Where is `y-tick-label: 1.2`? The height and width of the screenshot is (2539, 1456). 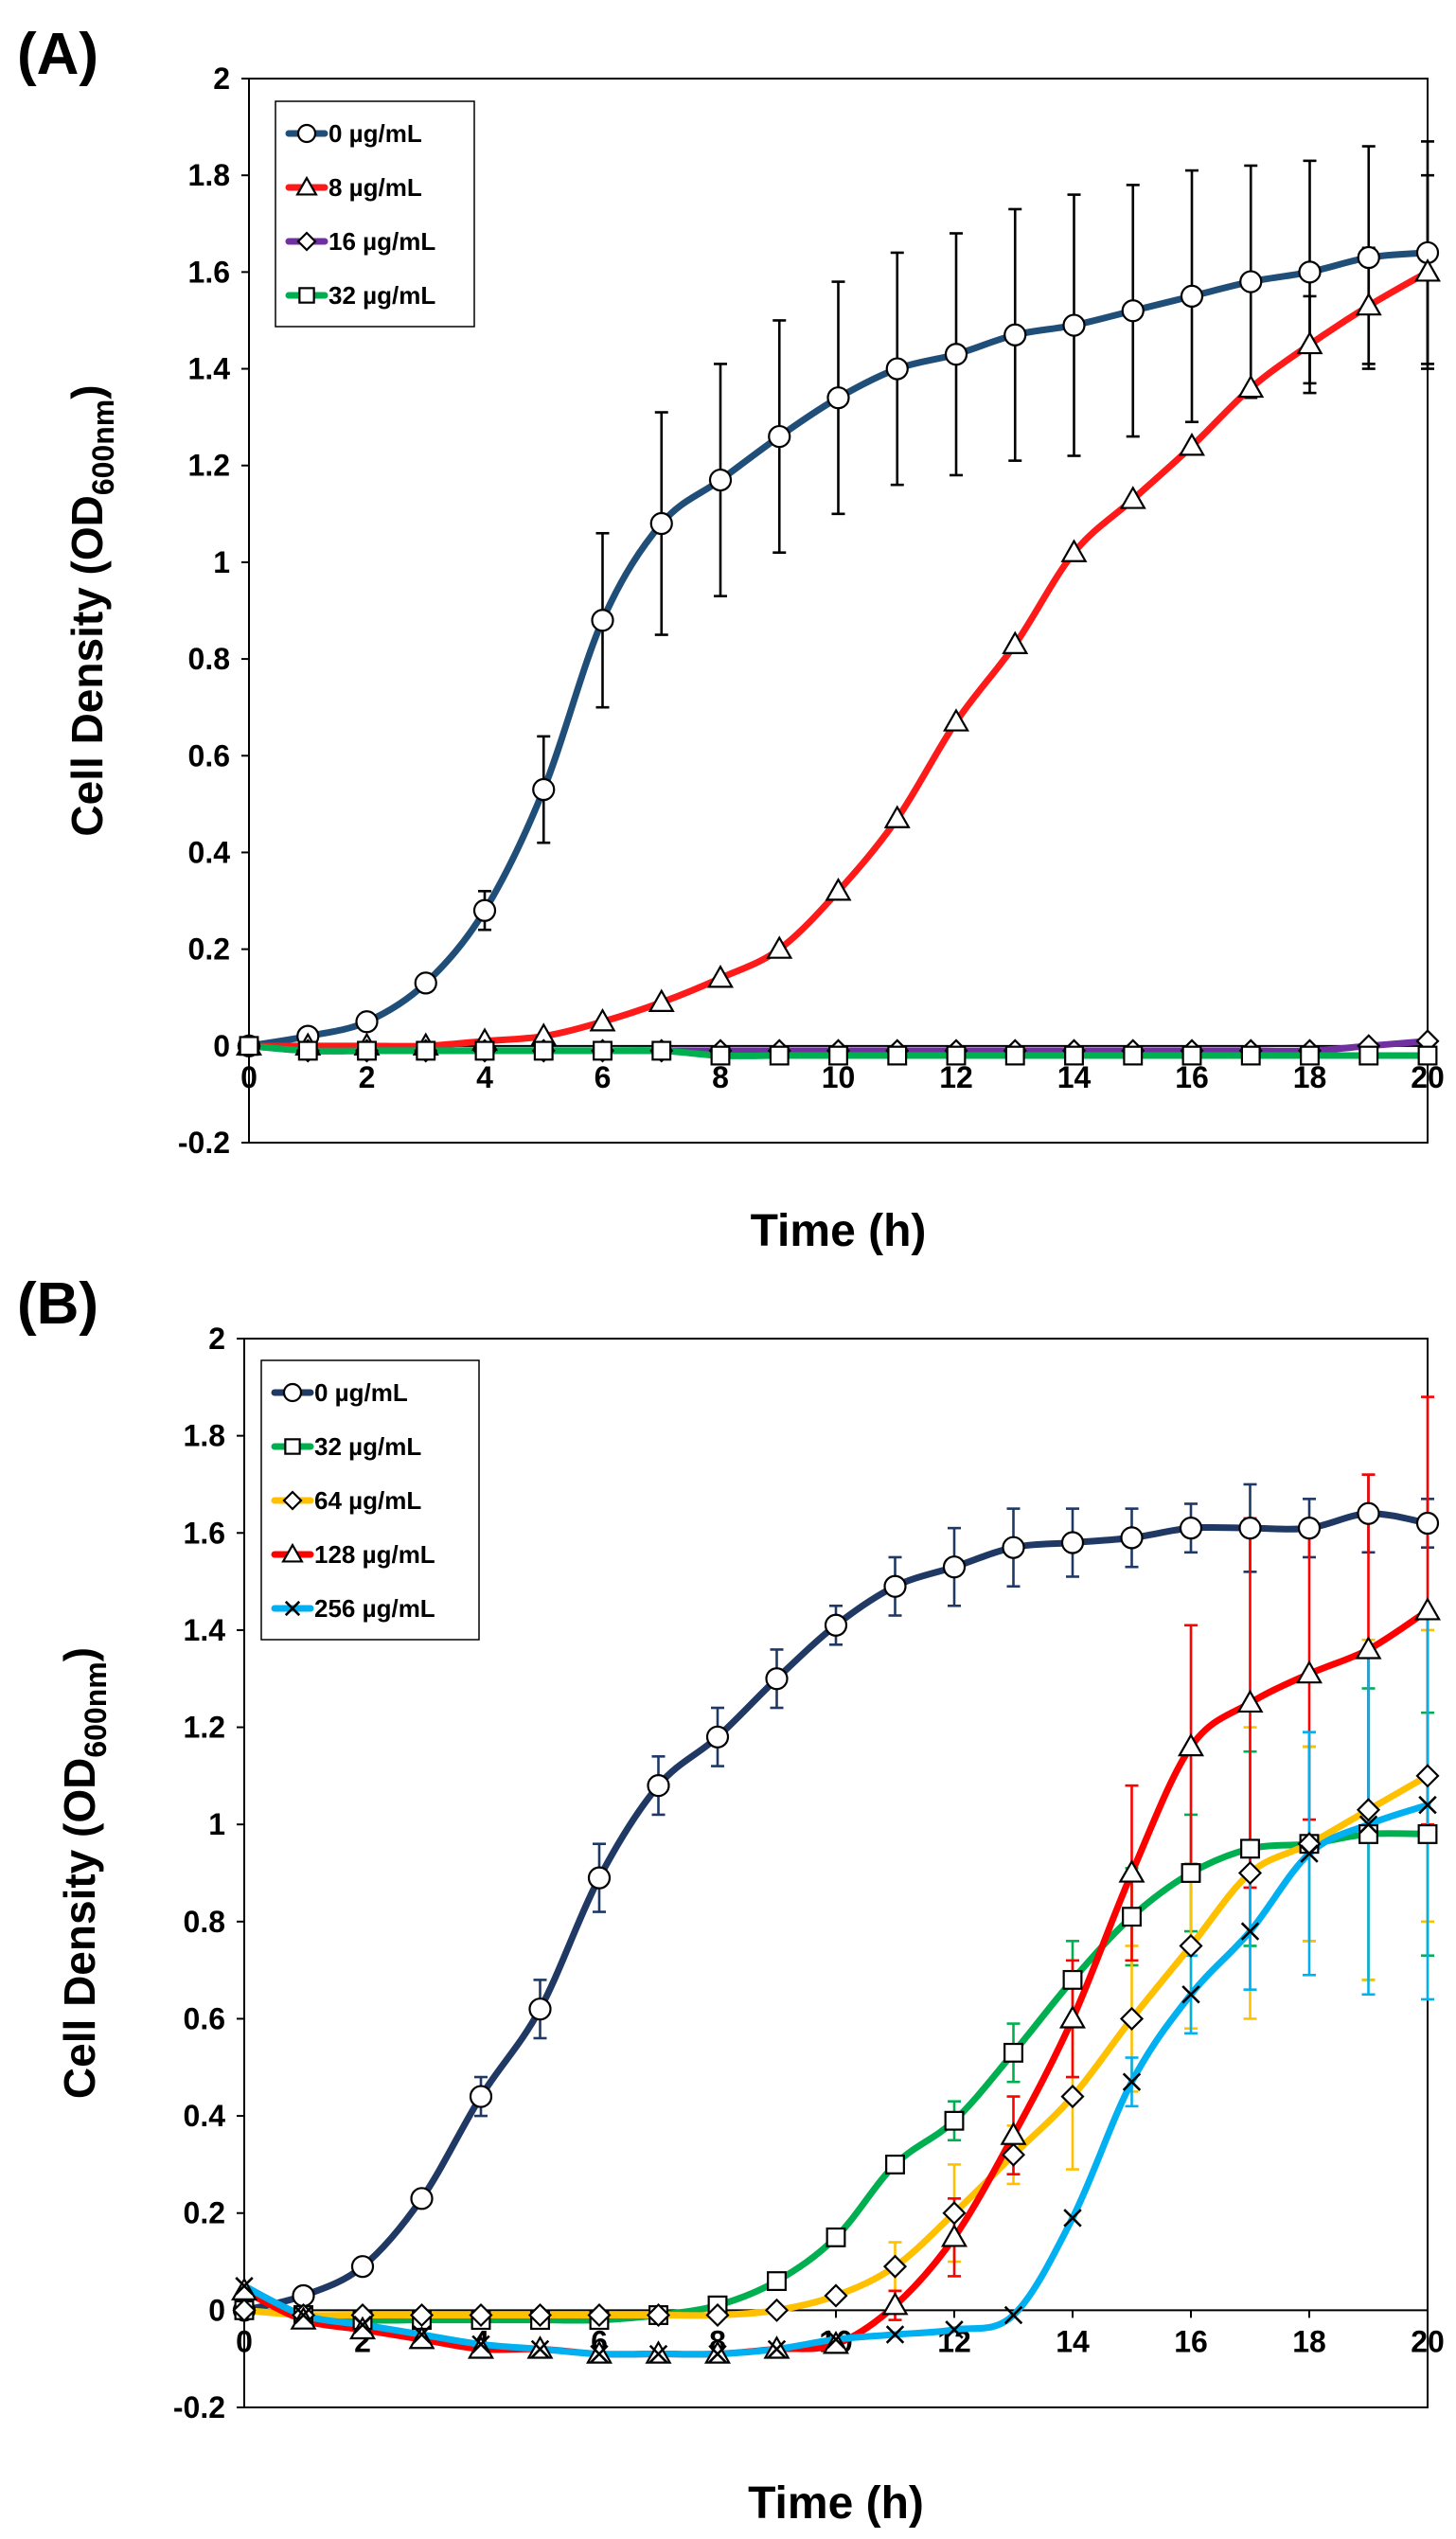 y-tick-label: 1.2 is located at coordinates (204, 1728).